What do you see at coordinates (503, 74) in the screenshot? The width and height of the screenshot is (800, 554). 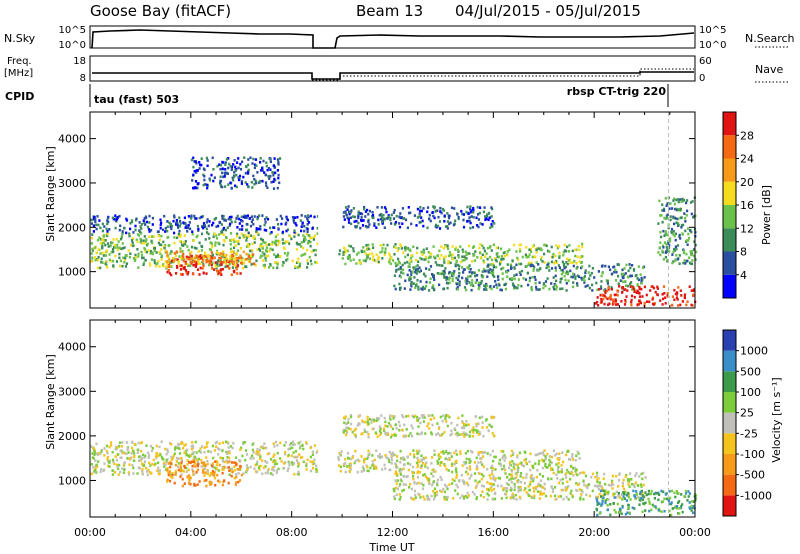 I see `nave-trace` at bounding box center [503, 74].